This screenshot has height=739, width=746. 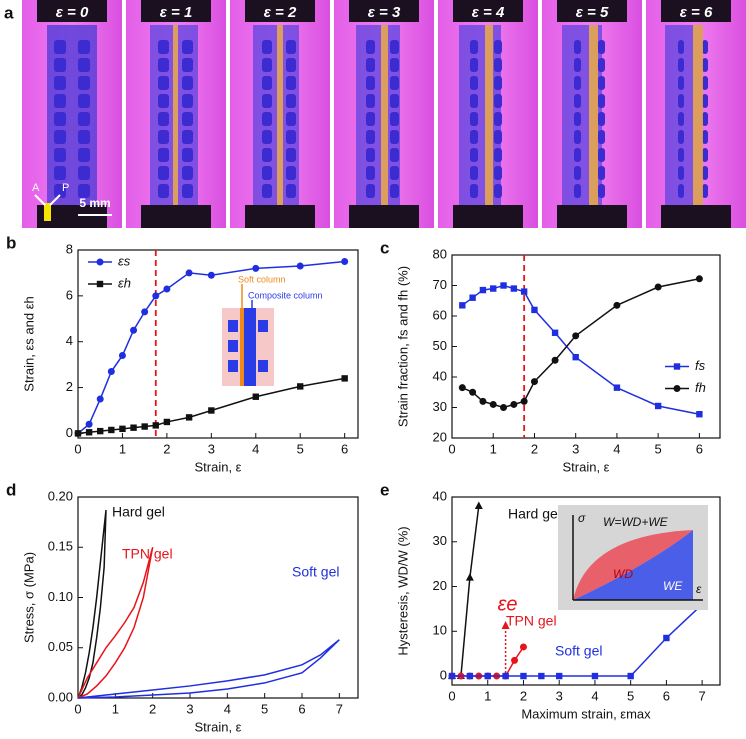 I want to click on y-tick-label: 6, so click(x=69, y=294).